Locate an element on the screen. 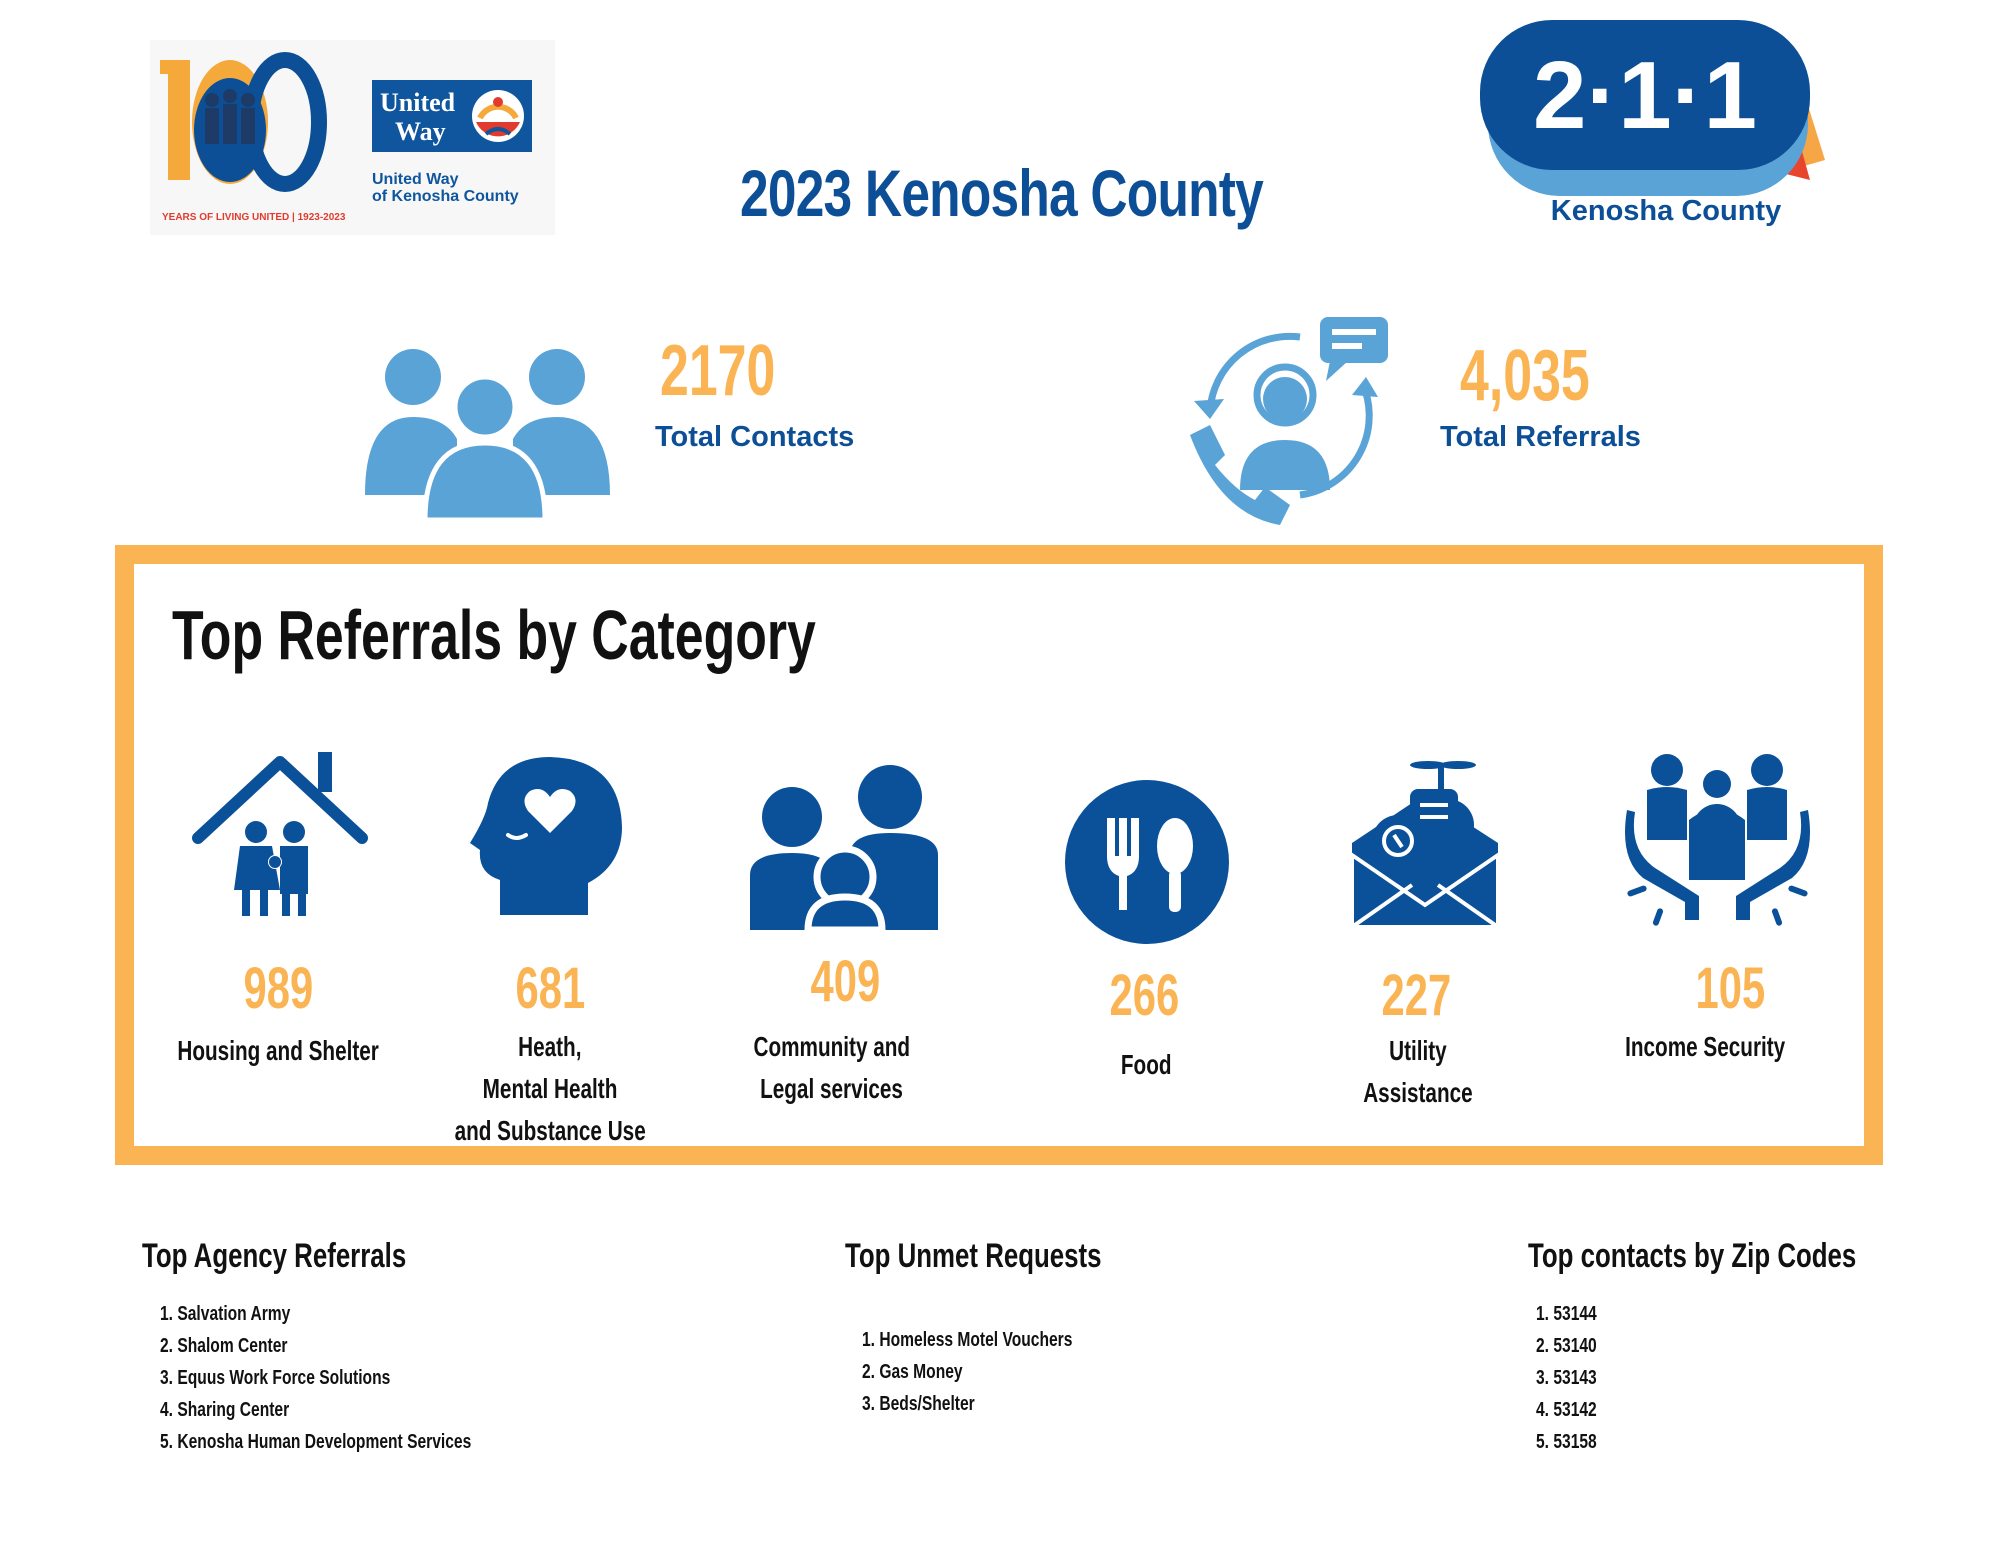  list-item: 2. 53140 is located at coordinates (1566, 1346).